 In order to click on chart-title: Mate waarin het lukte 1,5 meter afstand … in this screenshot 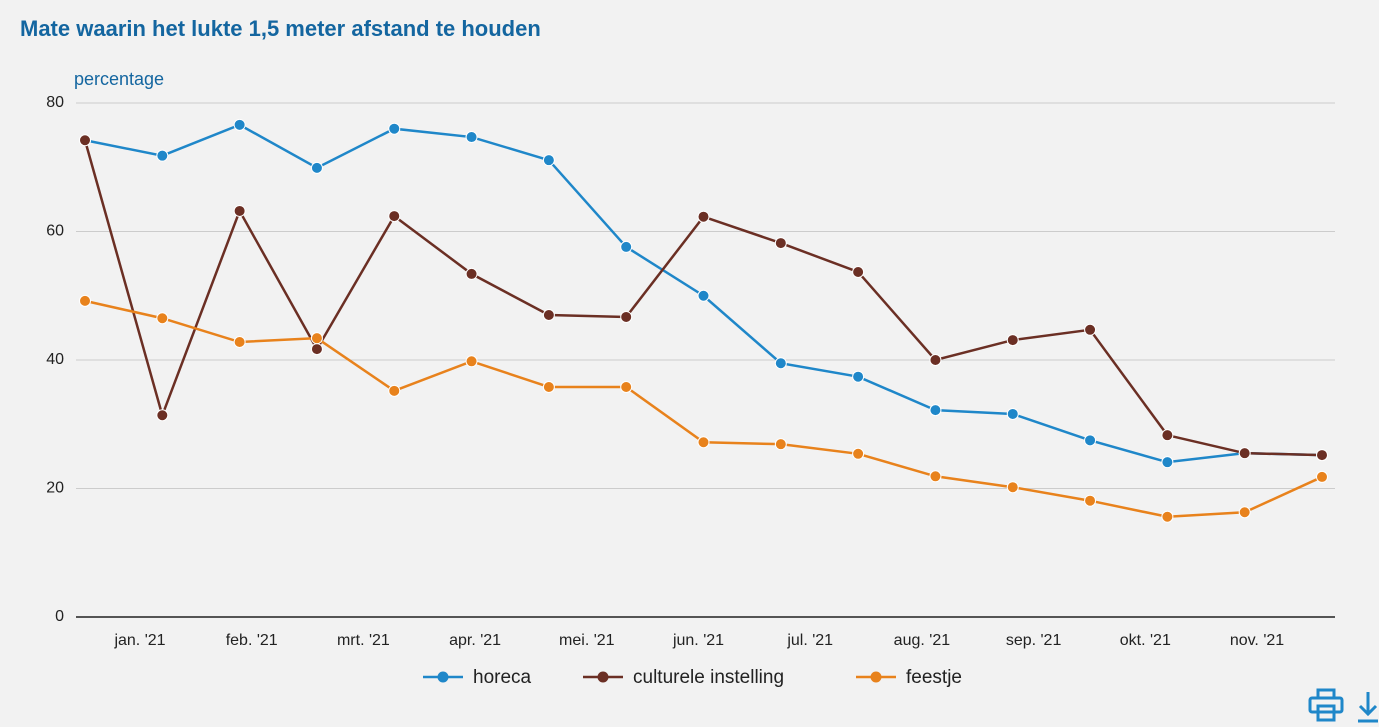, I will do `click(280, 28)`.